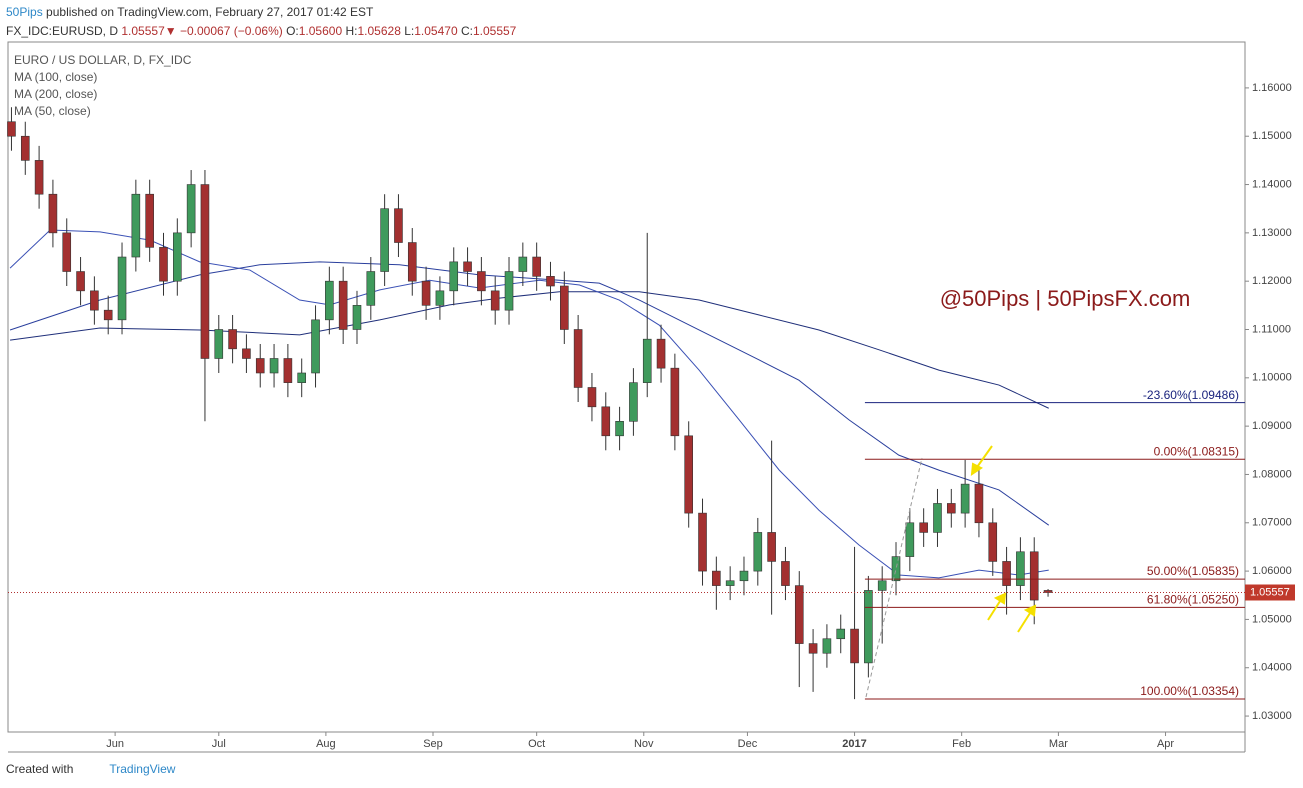 This screenshot has height=788, width=1303. Describe the element at coordinates (529, 350) in the screenshot. I see `ma-line` at that location.